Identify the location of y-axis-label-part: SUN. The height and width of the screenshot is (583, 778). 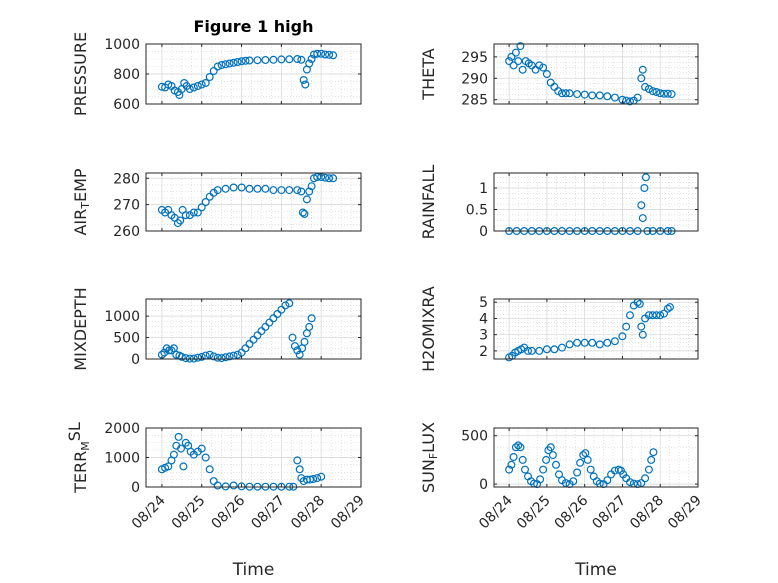
(428, 476).